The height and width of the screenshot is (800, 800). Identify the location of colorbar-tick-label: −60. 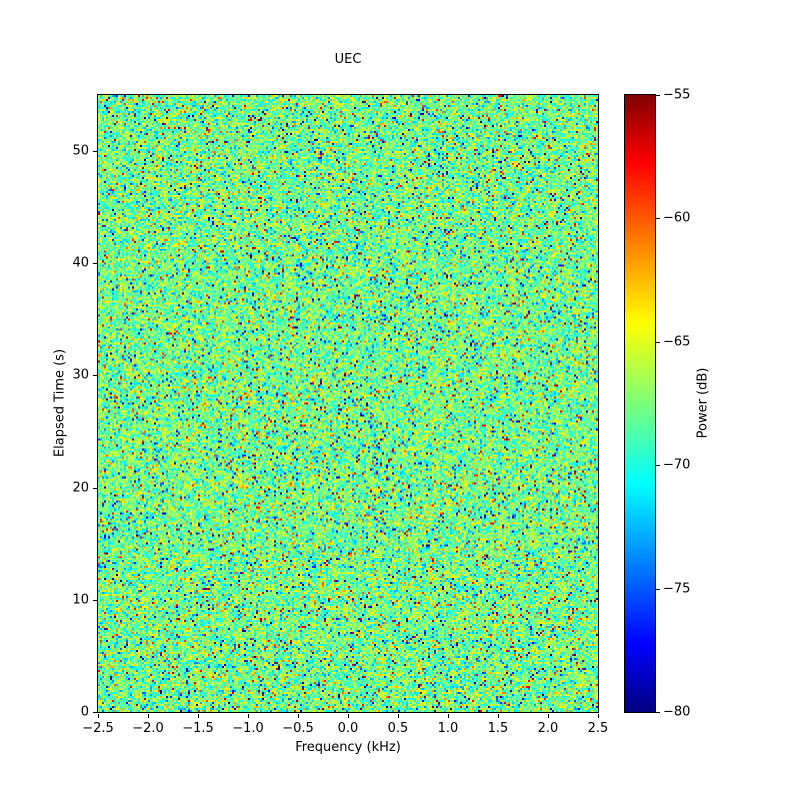
(677, 218).